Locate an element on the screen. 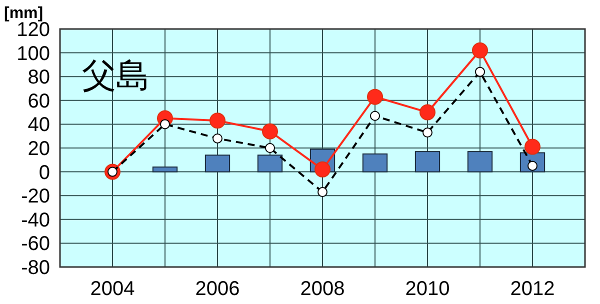 The width and height of the screenshot is (600, 304). y-axis-title: [mm] is located at coordinates (24, 13).